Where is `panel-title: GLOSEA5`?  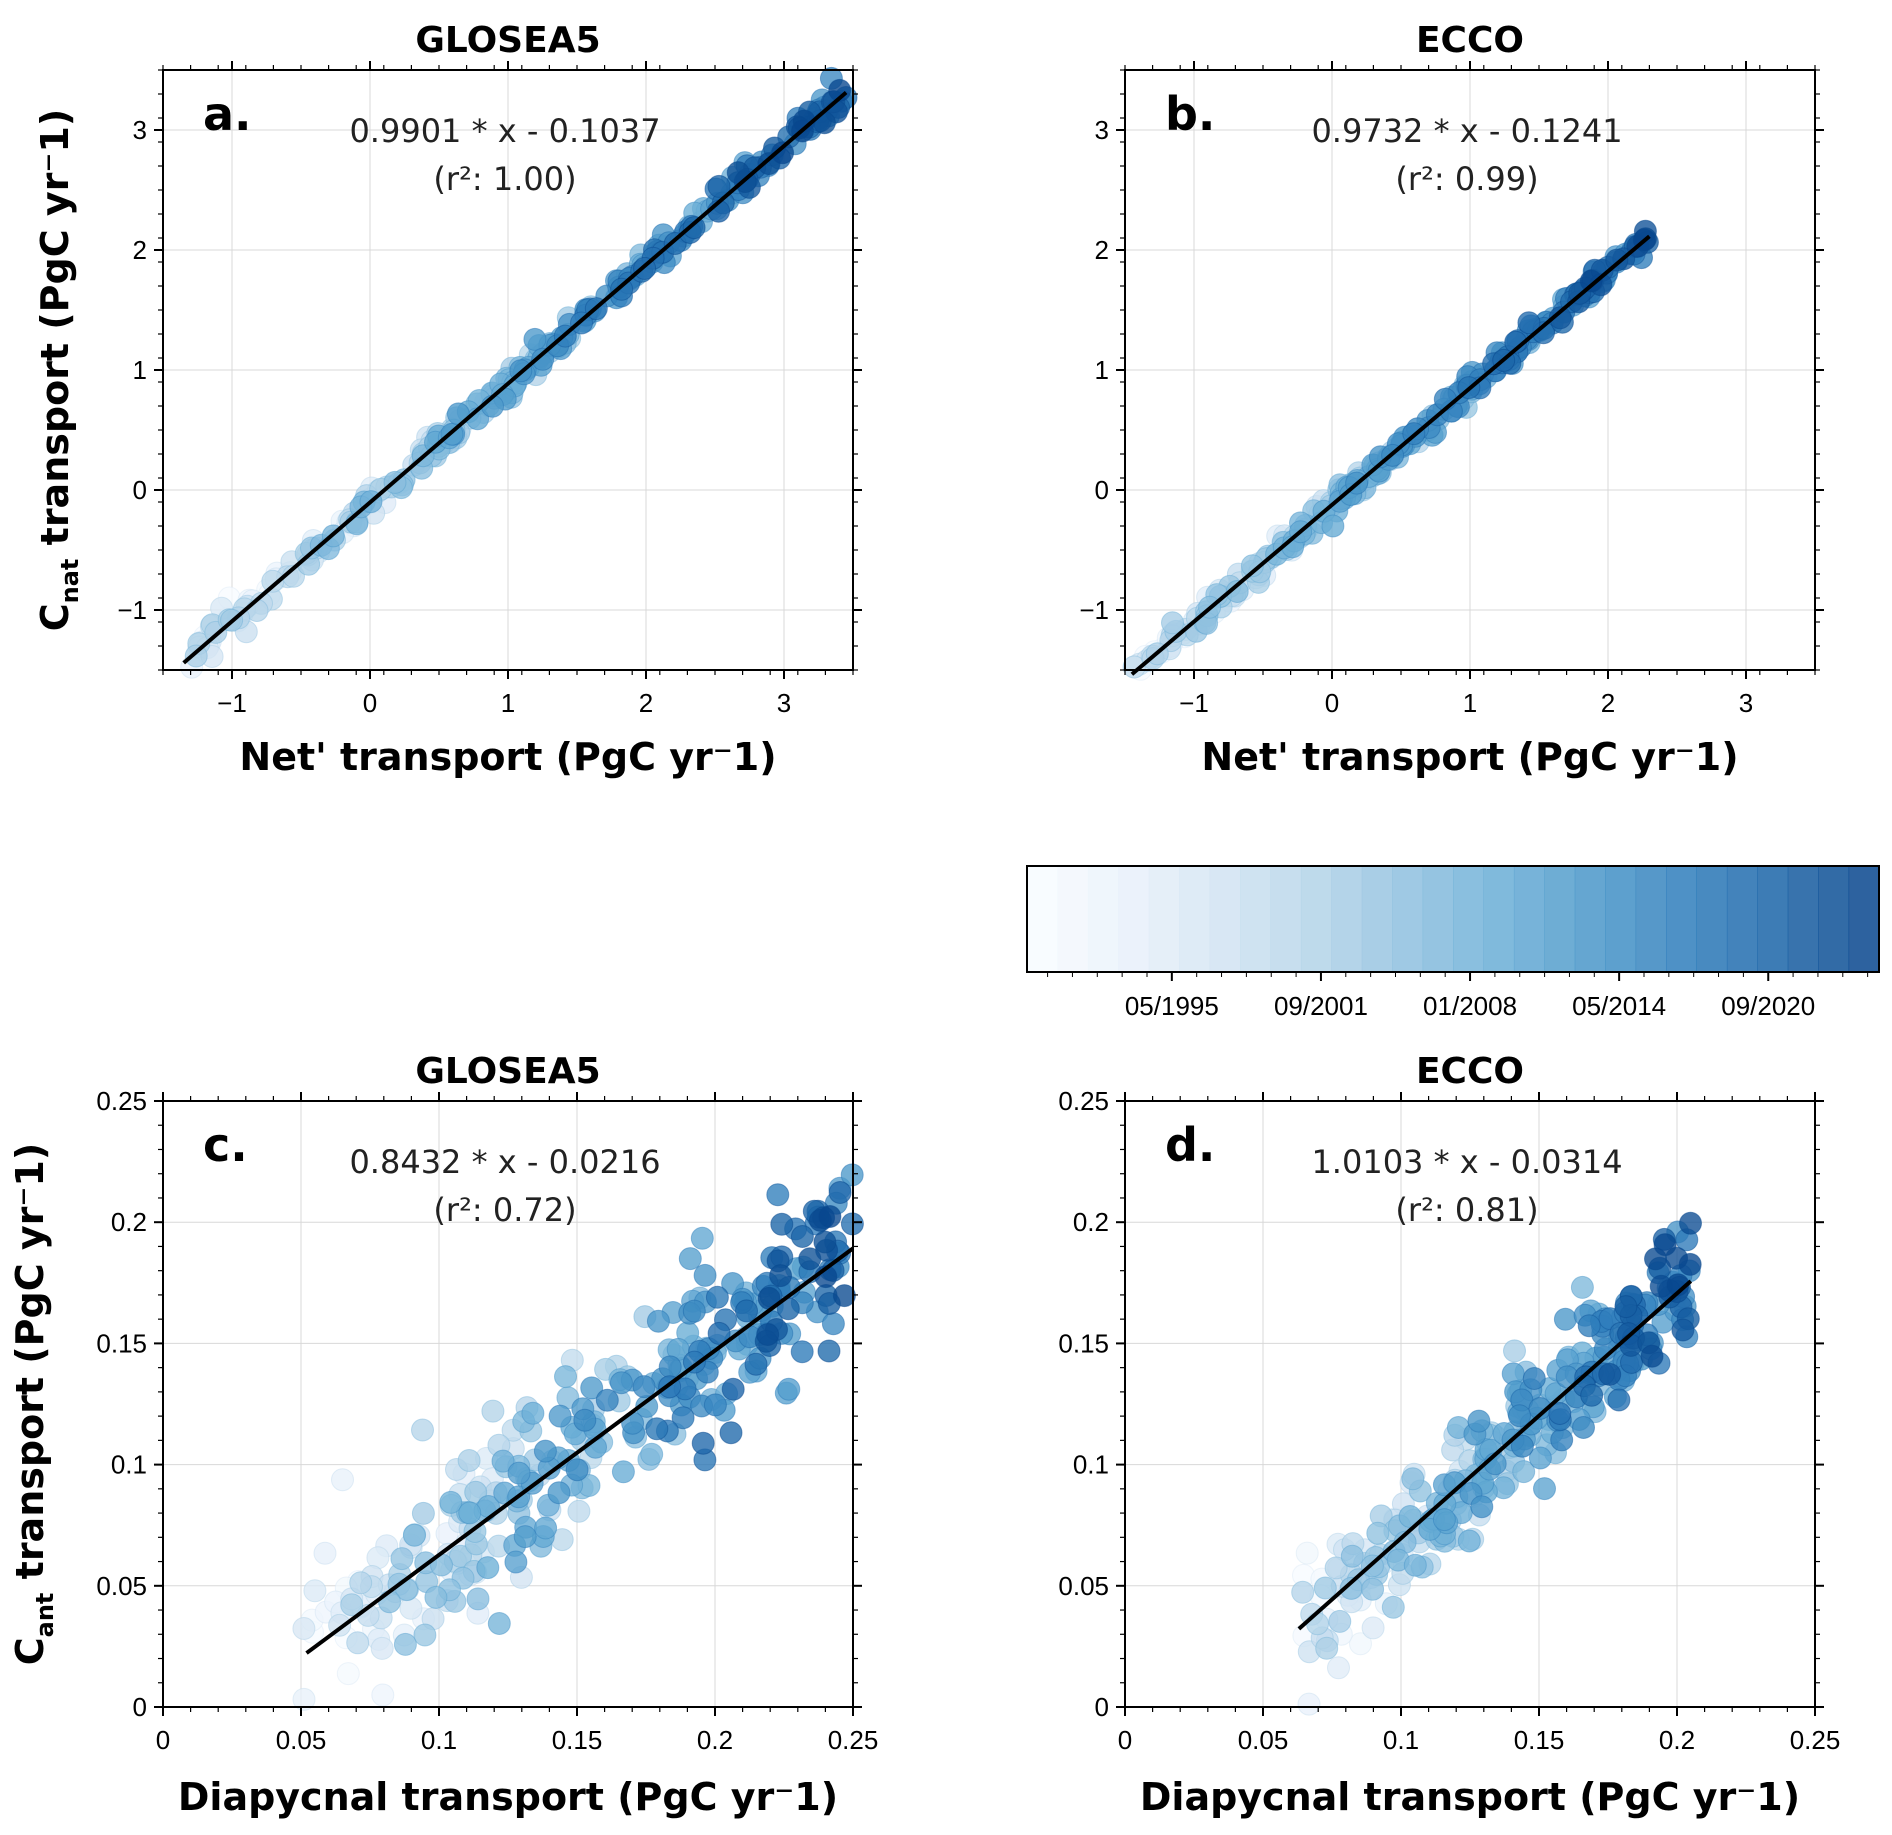 panel-title: GLOSEA5 is located at coordinates (507, 1071).